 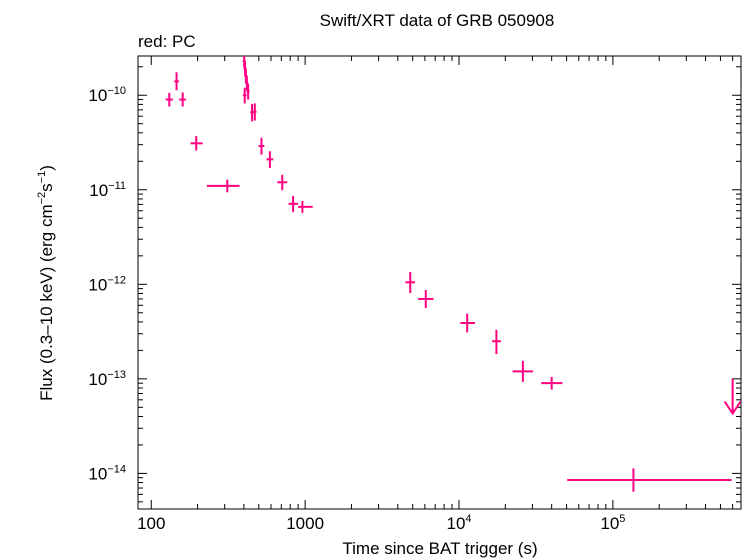 I want to click on y-axis-label-s: s, so click(x=46, y=187).